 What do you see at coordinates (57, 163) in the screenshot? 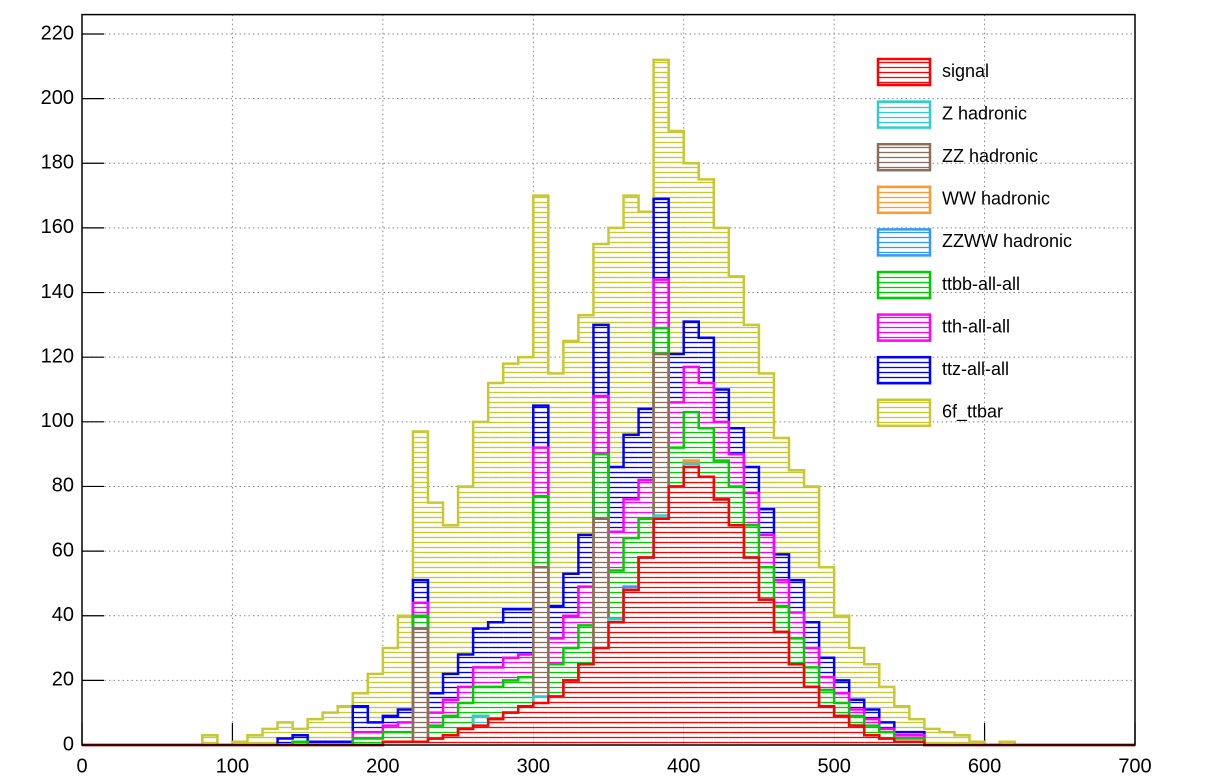
I see `y-tick-label: 180` at bounding box center [57, 163].